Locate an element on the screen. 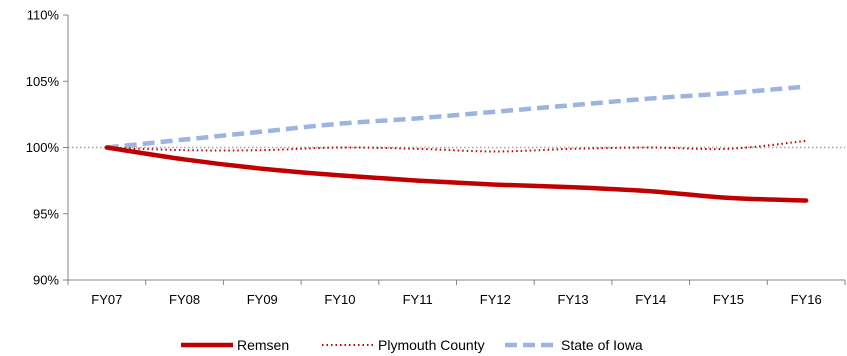  x-tick-label: FY11 is located at coordinates (418, 299).